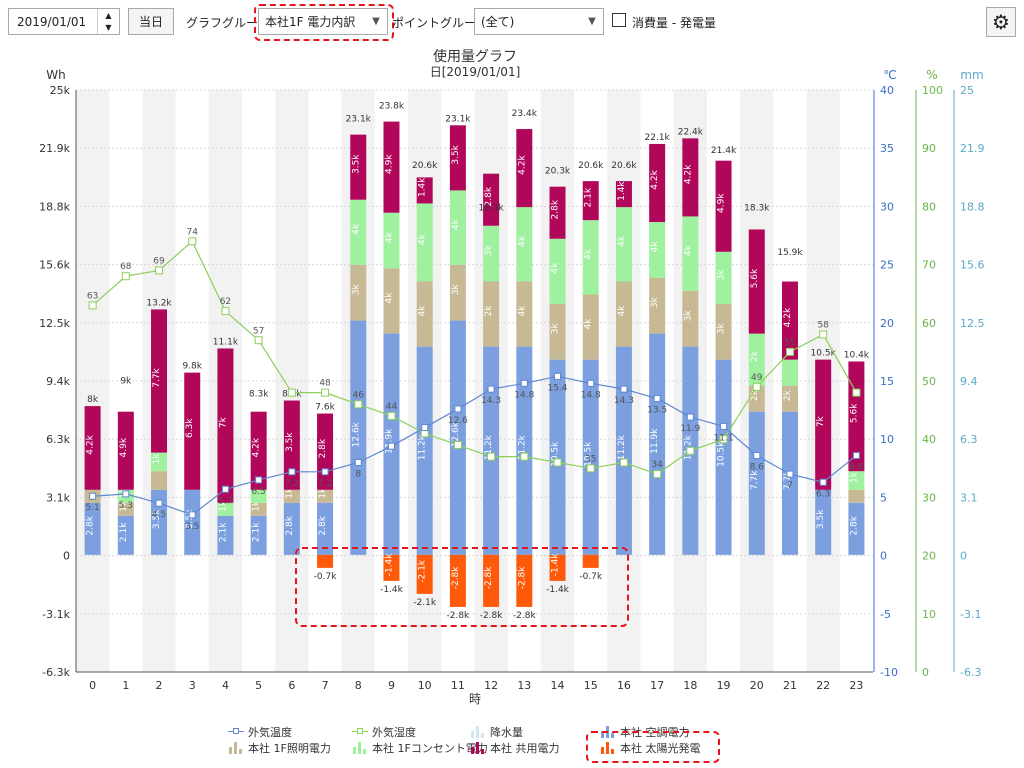 The height and width of the screenshot is (768, 1024). I want to click on humidity-tick-label: 80, so click(929, 206).